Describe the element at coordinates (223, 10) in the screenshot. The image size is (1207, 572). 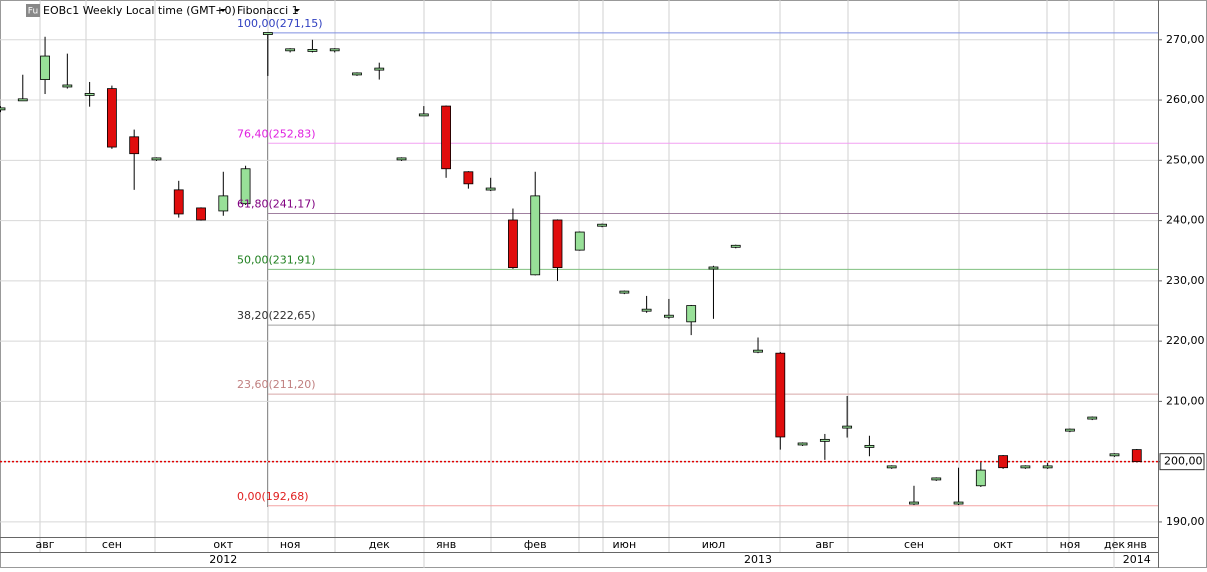
I see `title-dropdown` at that location.